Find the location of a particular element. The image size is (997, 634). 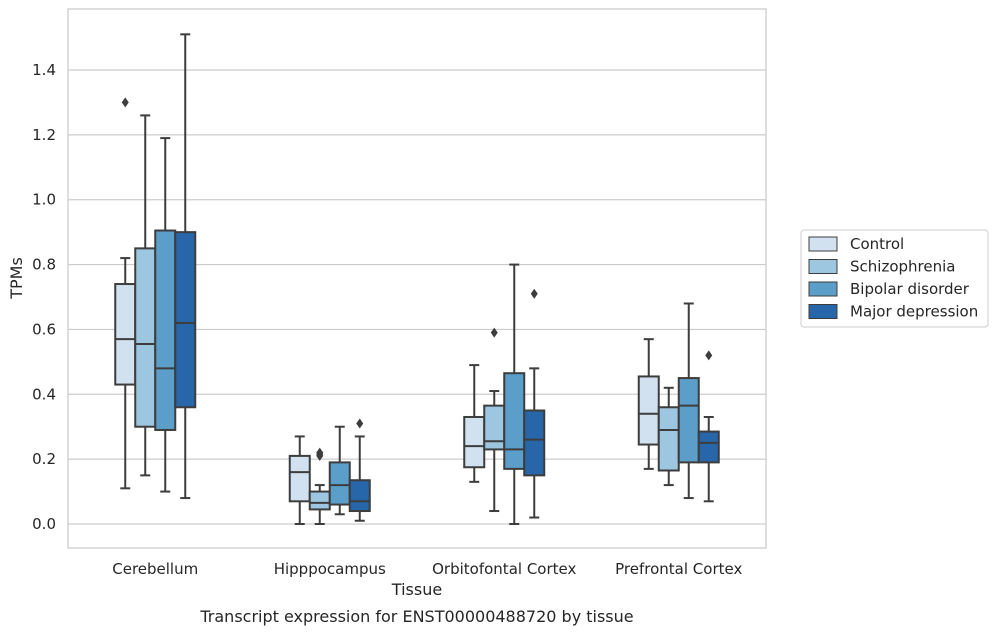

x-tick-label: Hipppocampus is located at coordinates (330, 569).